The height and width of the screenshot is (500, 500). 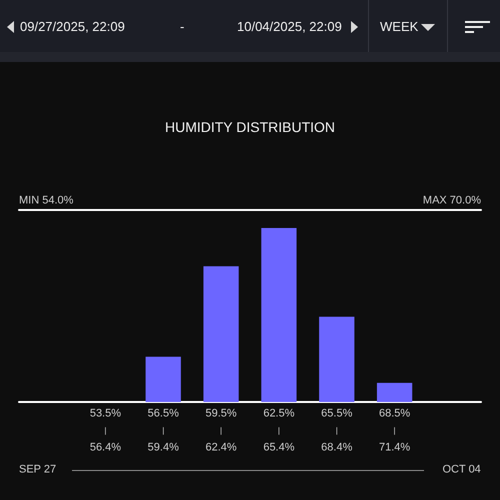 I want to click on chart-title: HUMIDITY DISTRIBUTION, so click(x=250, y=127).